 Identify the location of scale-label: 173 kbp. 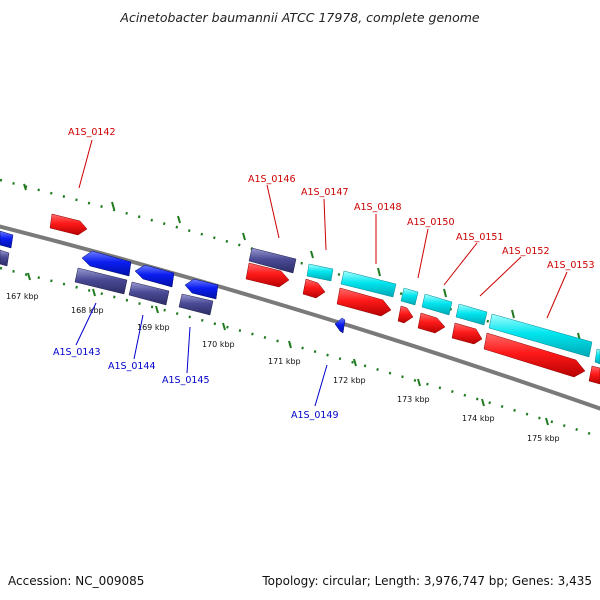
(413, 399).